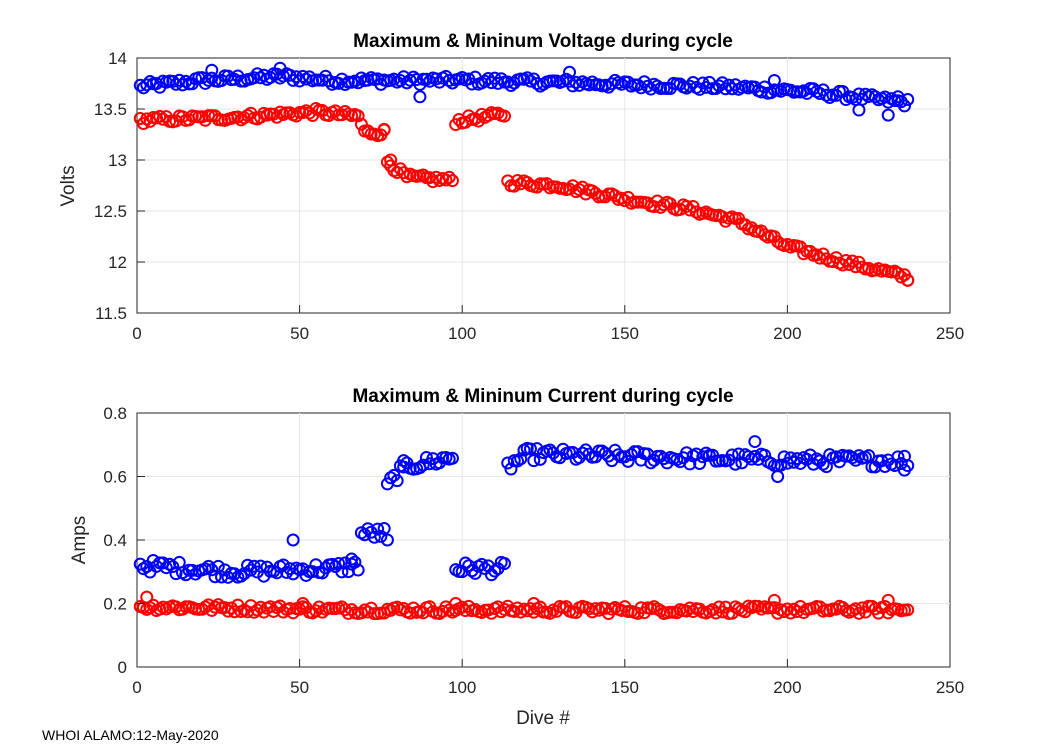 This screenshot has width=1050, height=750. I want to click on current-y-tick-label: 0.4, so click(115, 540).